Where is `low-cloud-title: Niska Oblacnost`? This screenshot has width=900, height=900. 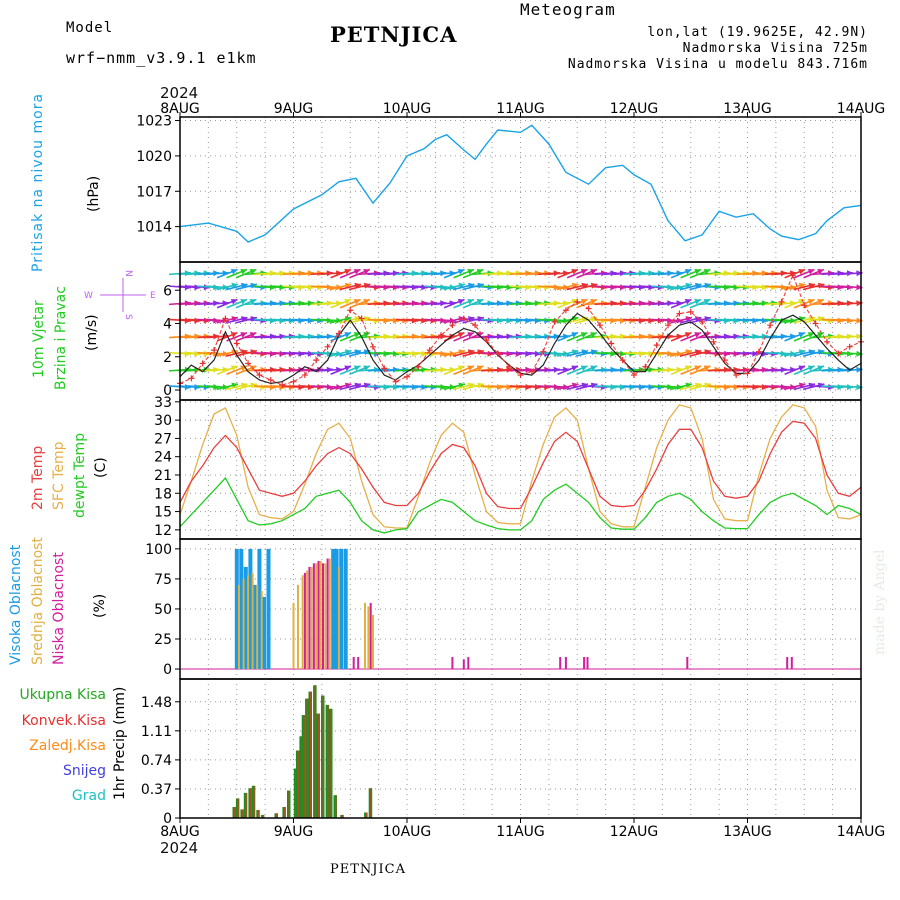 low-cloud-title: Niska Oblacnost is located at coordinates (59, 608).